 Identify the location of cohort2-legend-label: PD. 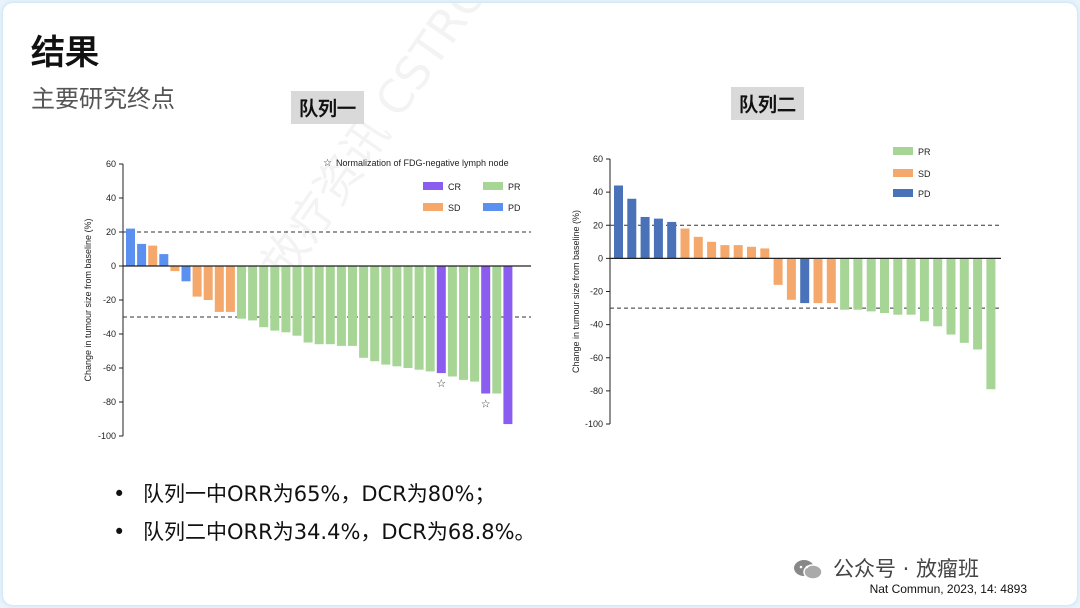
(924, 194).